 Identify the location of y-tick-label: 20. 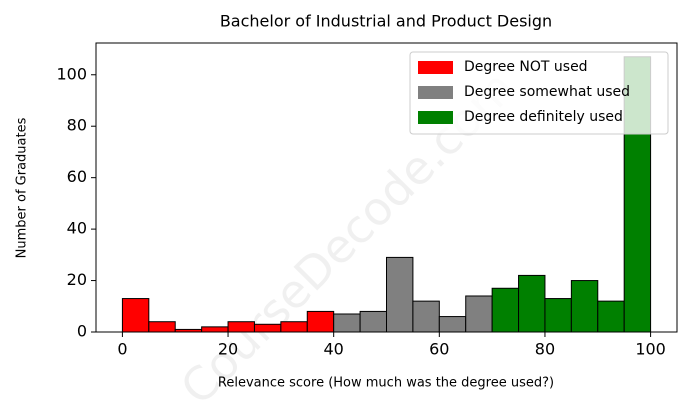
(77, 279).